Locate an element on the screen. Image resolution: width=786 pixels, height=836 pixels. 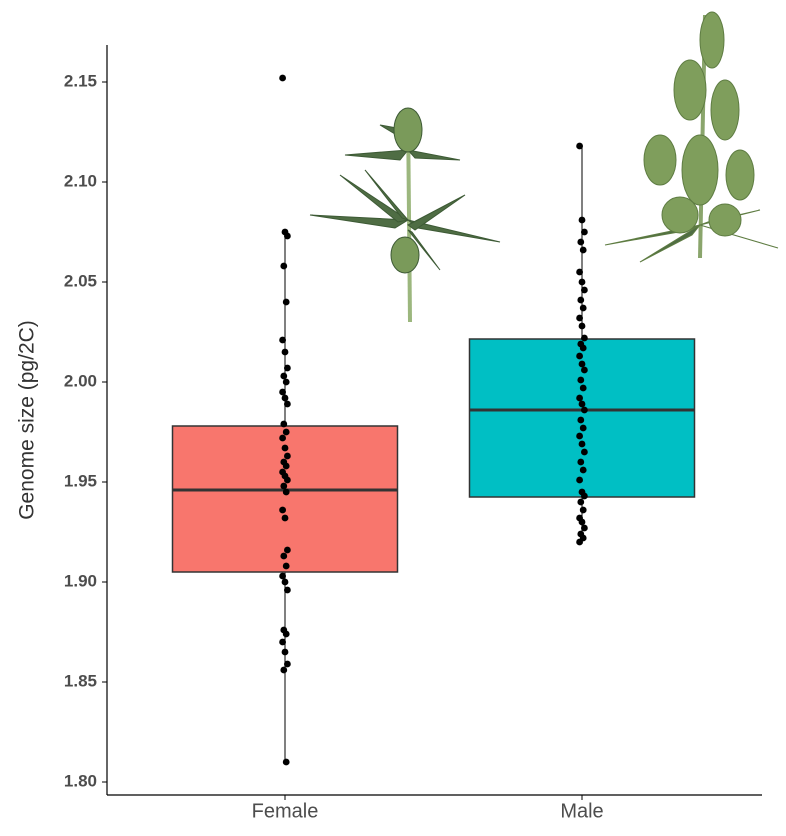
y-tick-label: 1.85 is located at coordinates (80, 680).